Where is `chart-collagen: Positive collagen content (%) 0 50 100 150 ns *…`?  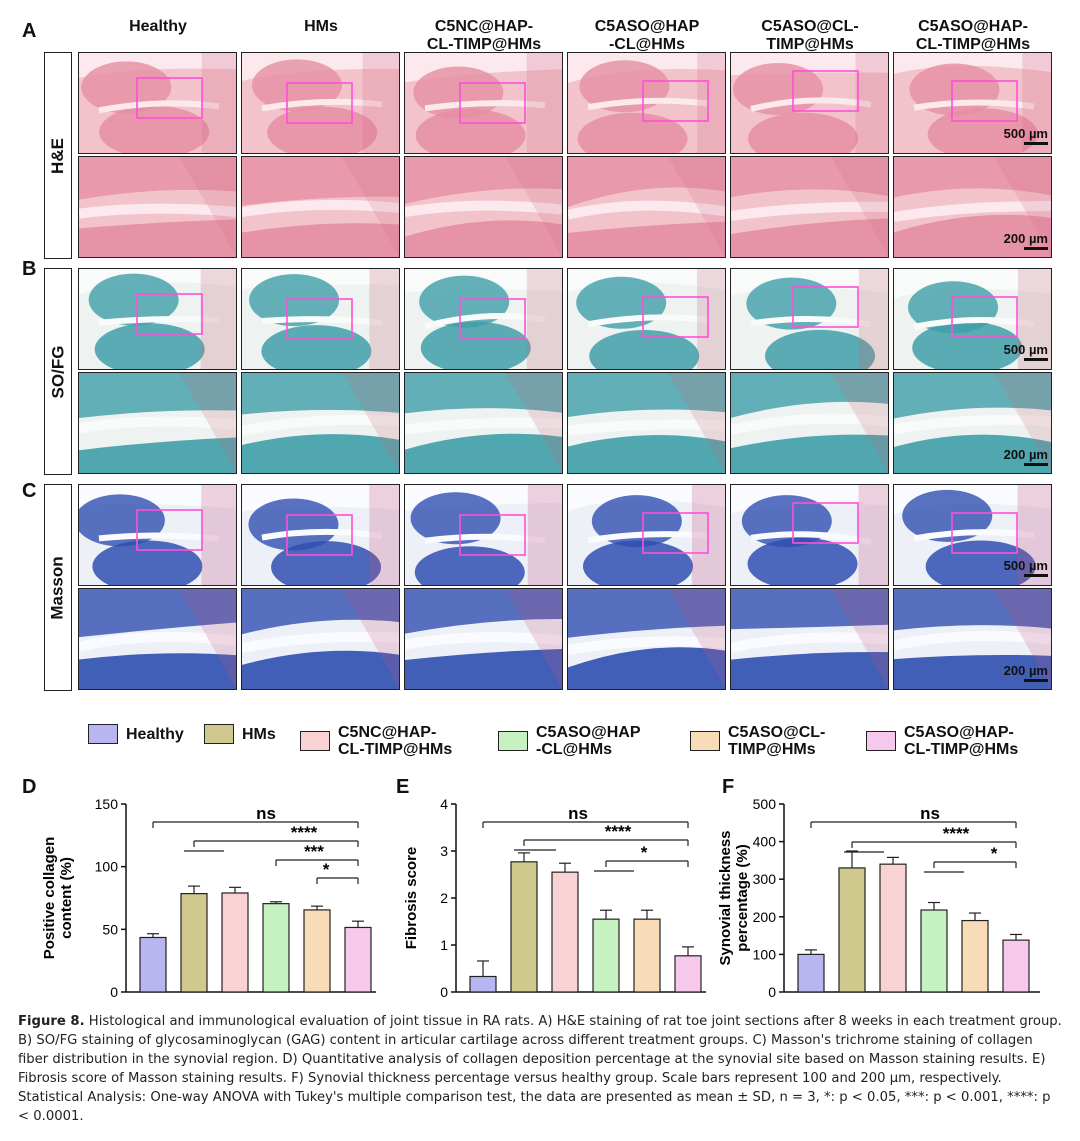 chart-collagen: Positive collagen content (%) 0 50 100 150 ns *… is located at coordinates (208, 898).